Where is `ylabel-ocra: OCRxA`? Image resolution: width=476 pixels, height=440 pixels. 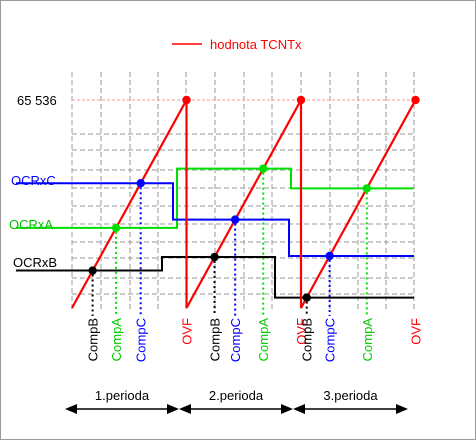 ylabel-ocra: OCRxA is located at coordinates (31, 224).